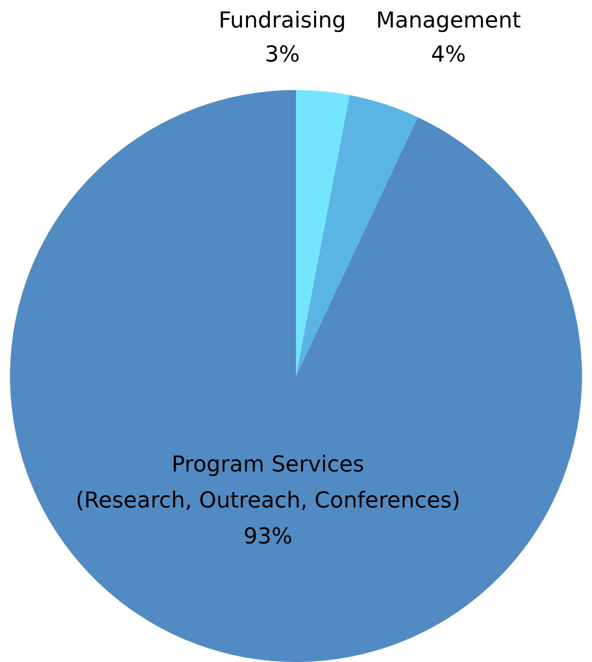 This screenshot has height=662, width=592. Describe the element at coordinates (268, 483) in the screenshot. I see `slice-label: Program Services (Research, Outreach, Conferences)` at that location.